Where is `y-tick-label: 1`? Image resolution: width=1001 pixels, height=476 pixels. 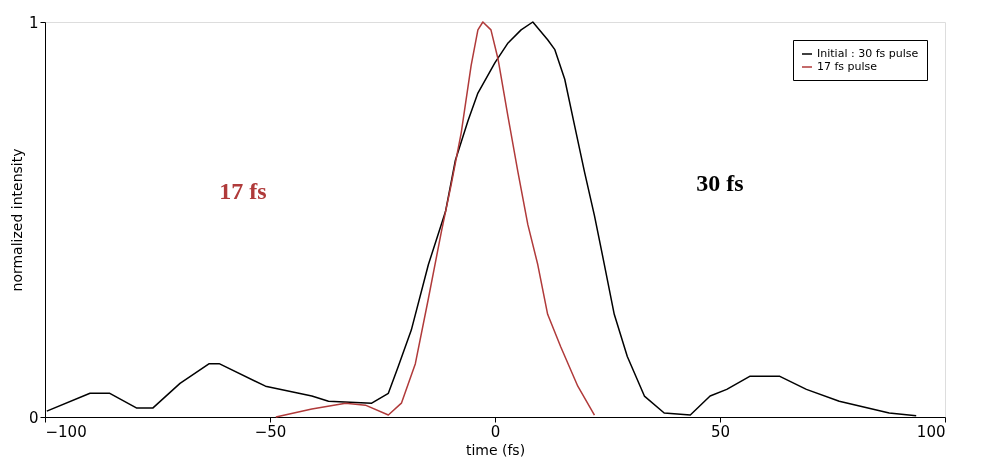
y-tick-label: 1 is located at coordinates (33, 22).